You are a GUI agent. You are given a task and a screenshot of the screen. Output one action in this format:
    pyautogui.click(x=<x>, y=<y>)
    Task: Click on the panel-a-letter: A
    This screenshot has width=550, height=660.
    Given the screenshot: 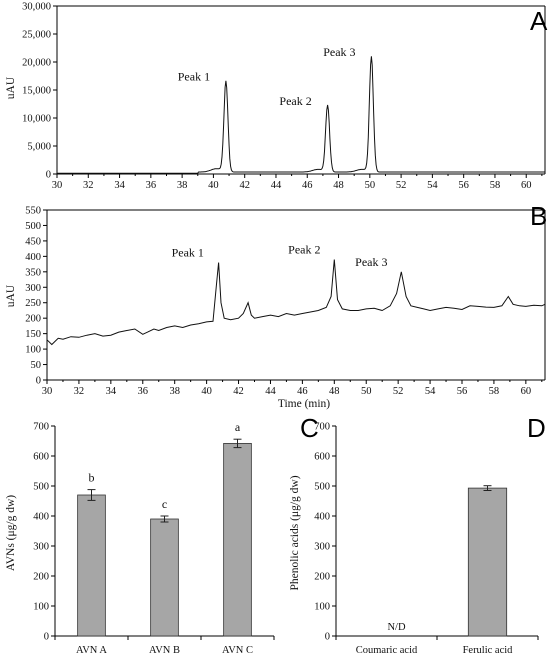 What is the action you would take?
    pyautogui.click(x=539, y=21)
    